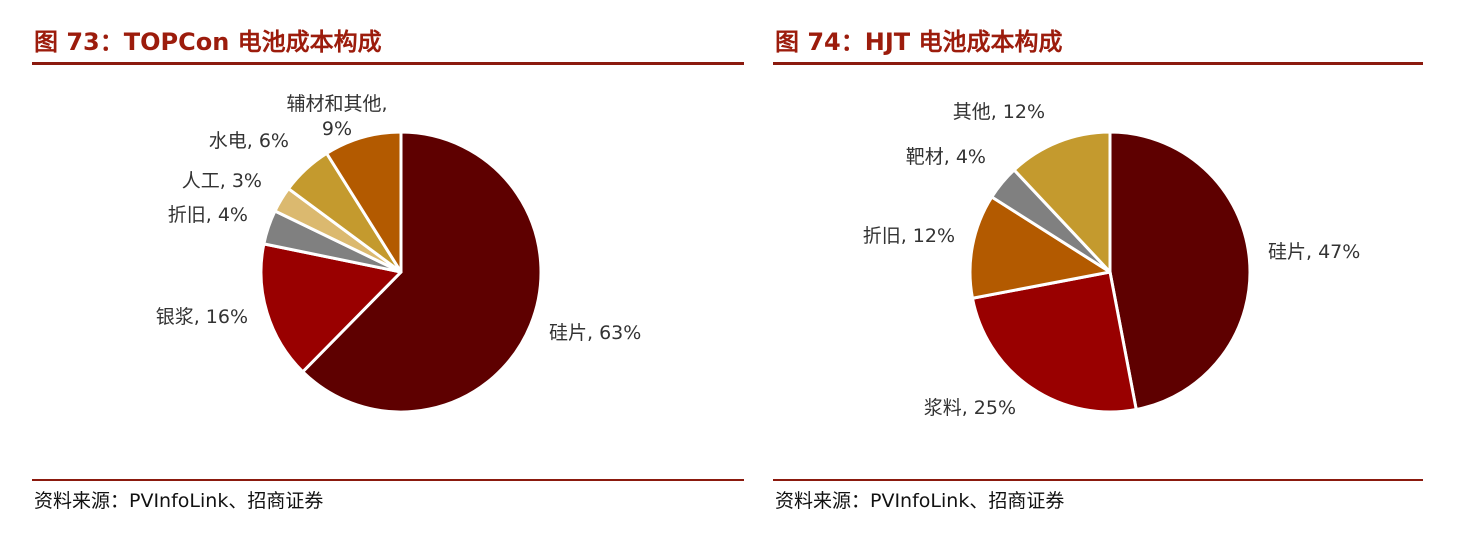  Describe the element at coordinates (946, 157) in the screenshot. I see `slice-label-靶材: 靶材, 4%` at that location.